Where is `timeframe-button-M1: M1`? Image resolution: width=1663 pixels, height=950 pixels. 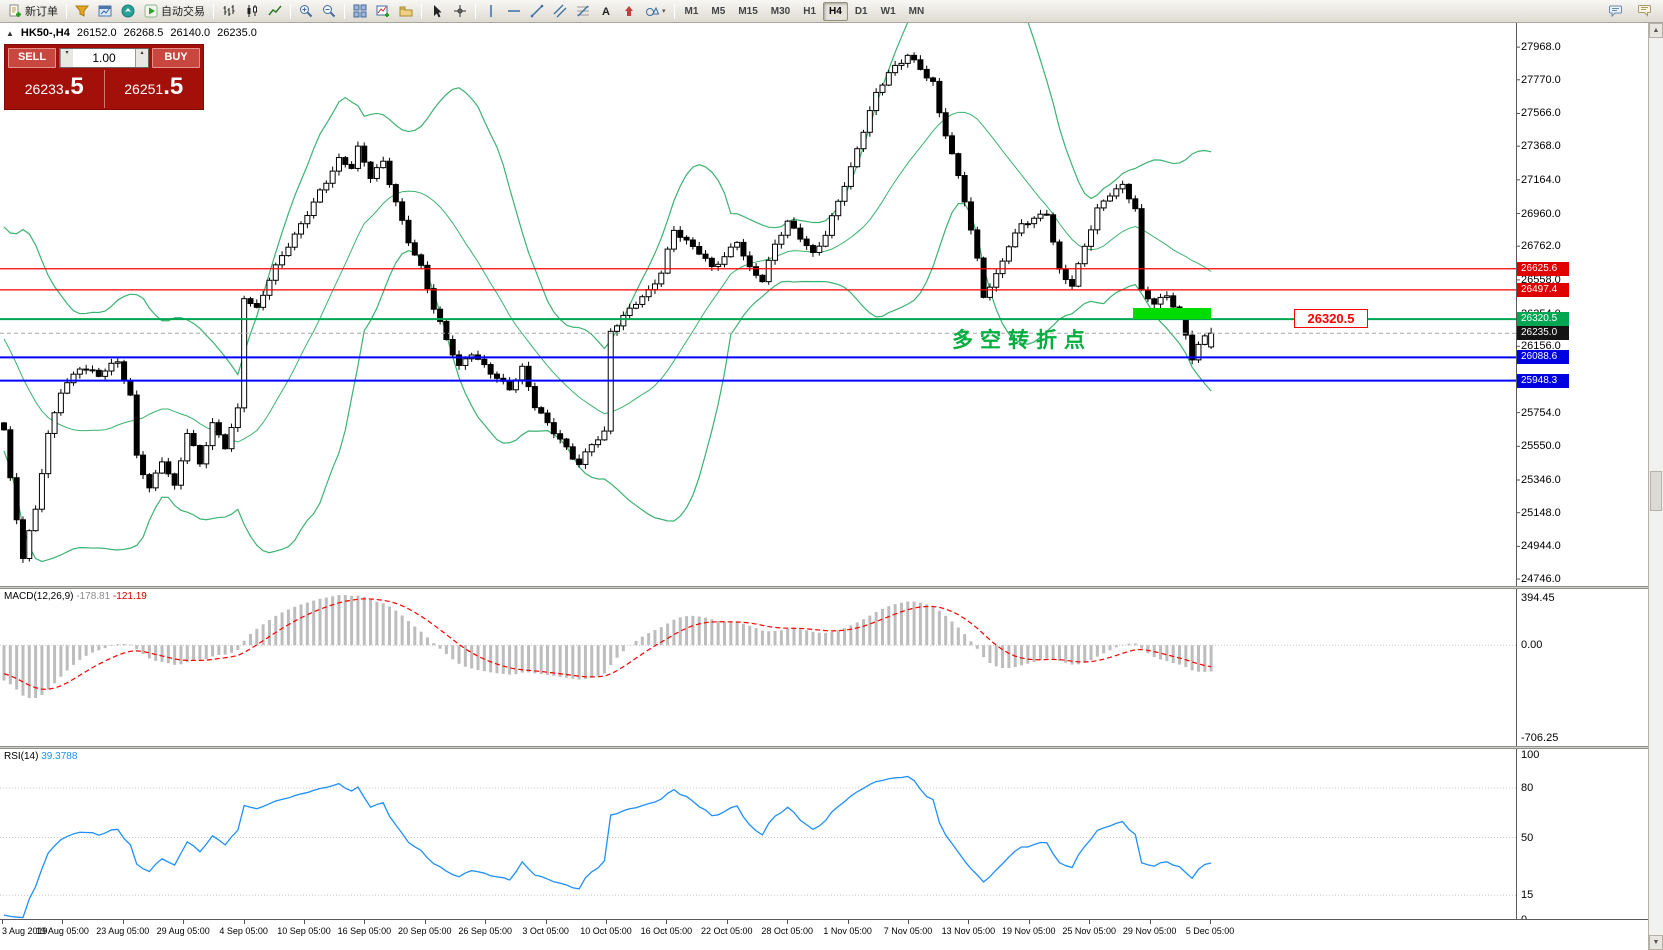
timeframe-button-M1: M1 is located at coordinates (691, 11).